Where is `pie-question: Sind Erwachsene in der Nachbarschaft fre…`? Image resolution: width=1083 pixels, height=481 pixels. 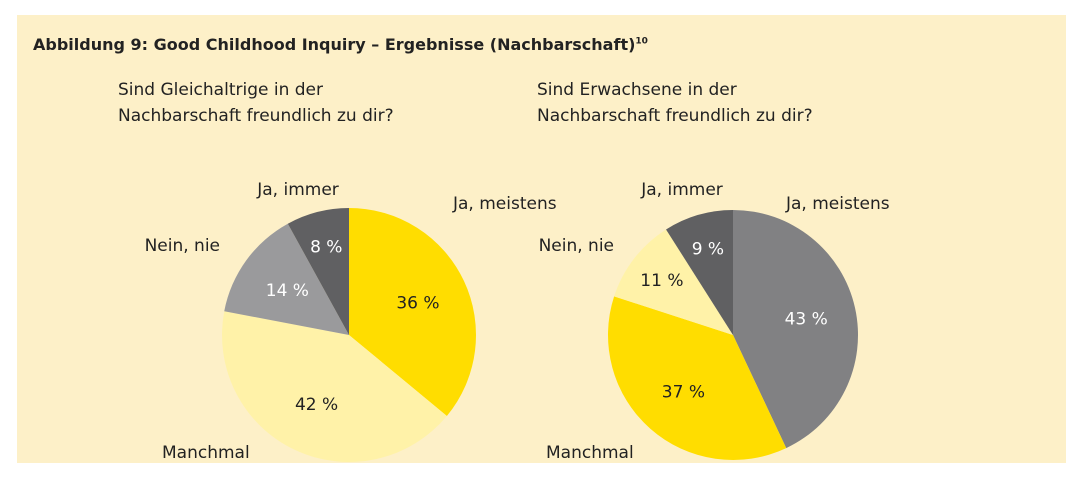 pie-question: Sind Erwachsene in der Nachbarschaft fre… is located at coordinates (675, 103).